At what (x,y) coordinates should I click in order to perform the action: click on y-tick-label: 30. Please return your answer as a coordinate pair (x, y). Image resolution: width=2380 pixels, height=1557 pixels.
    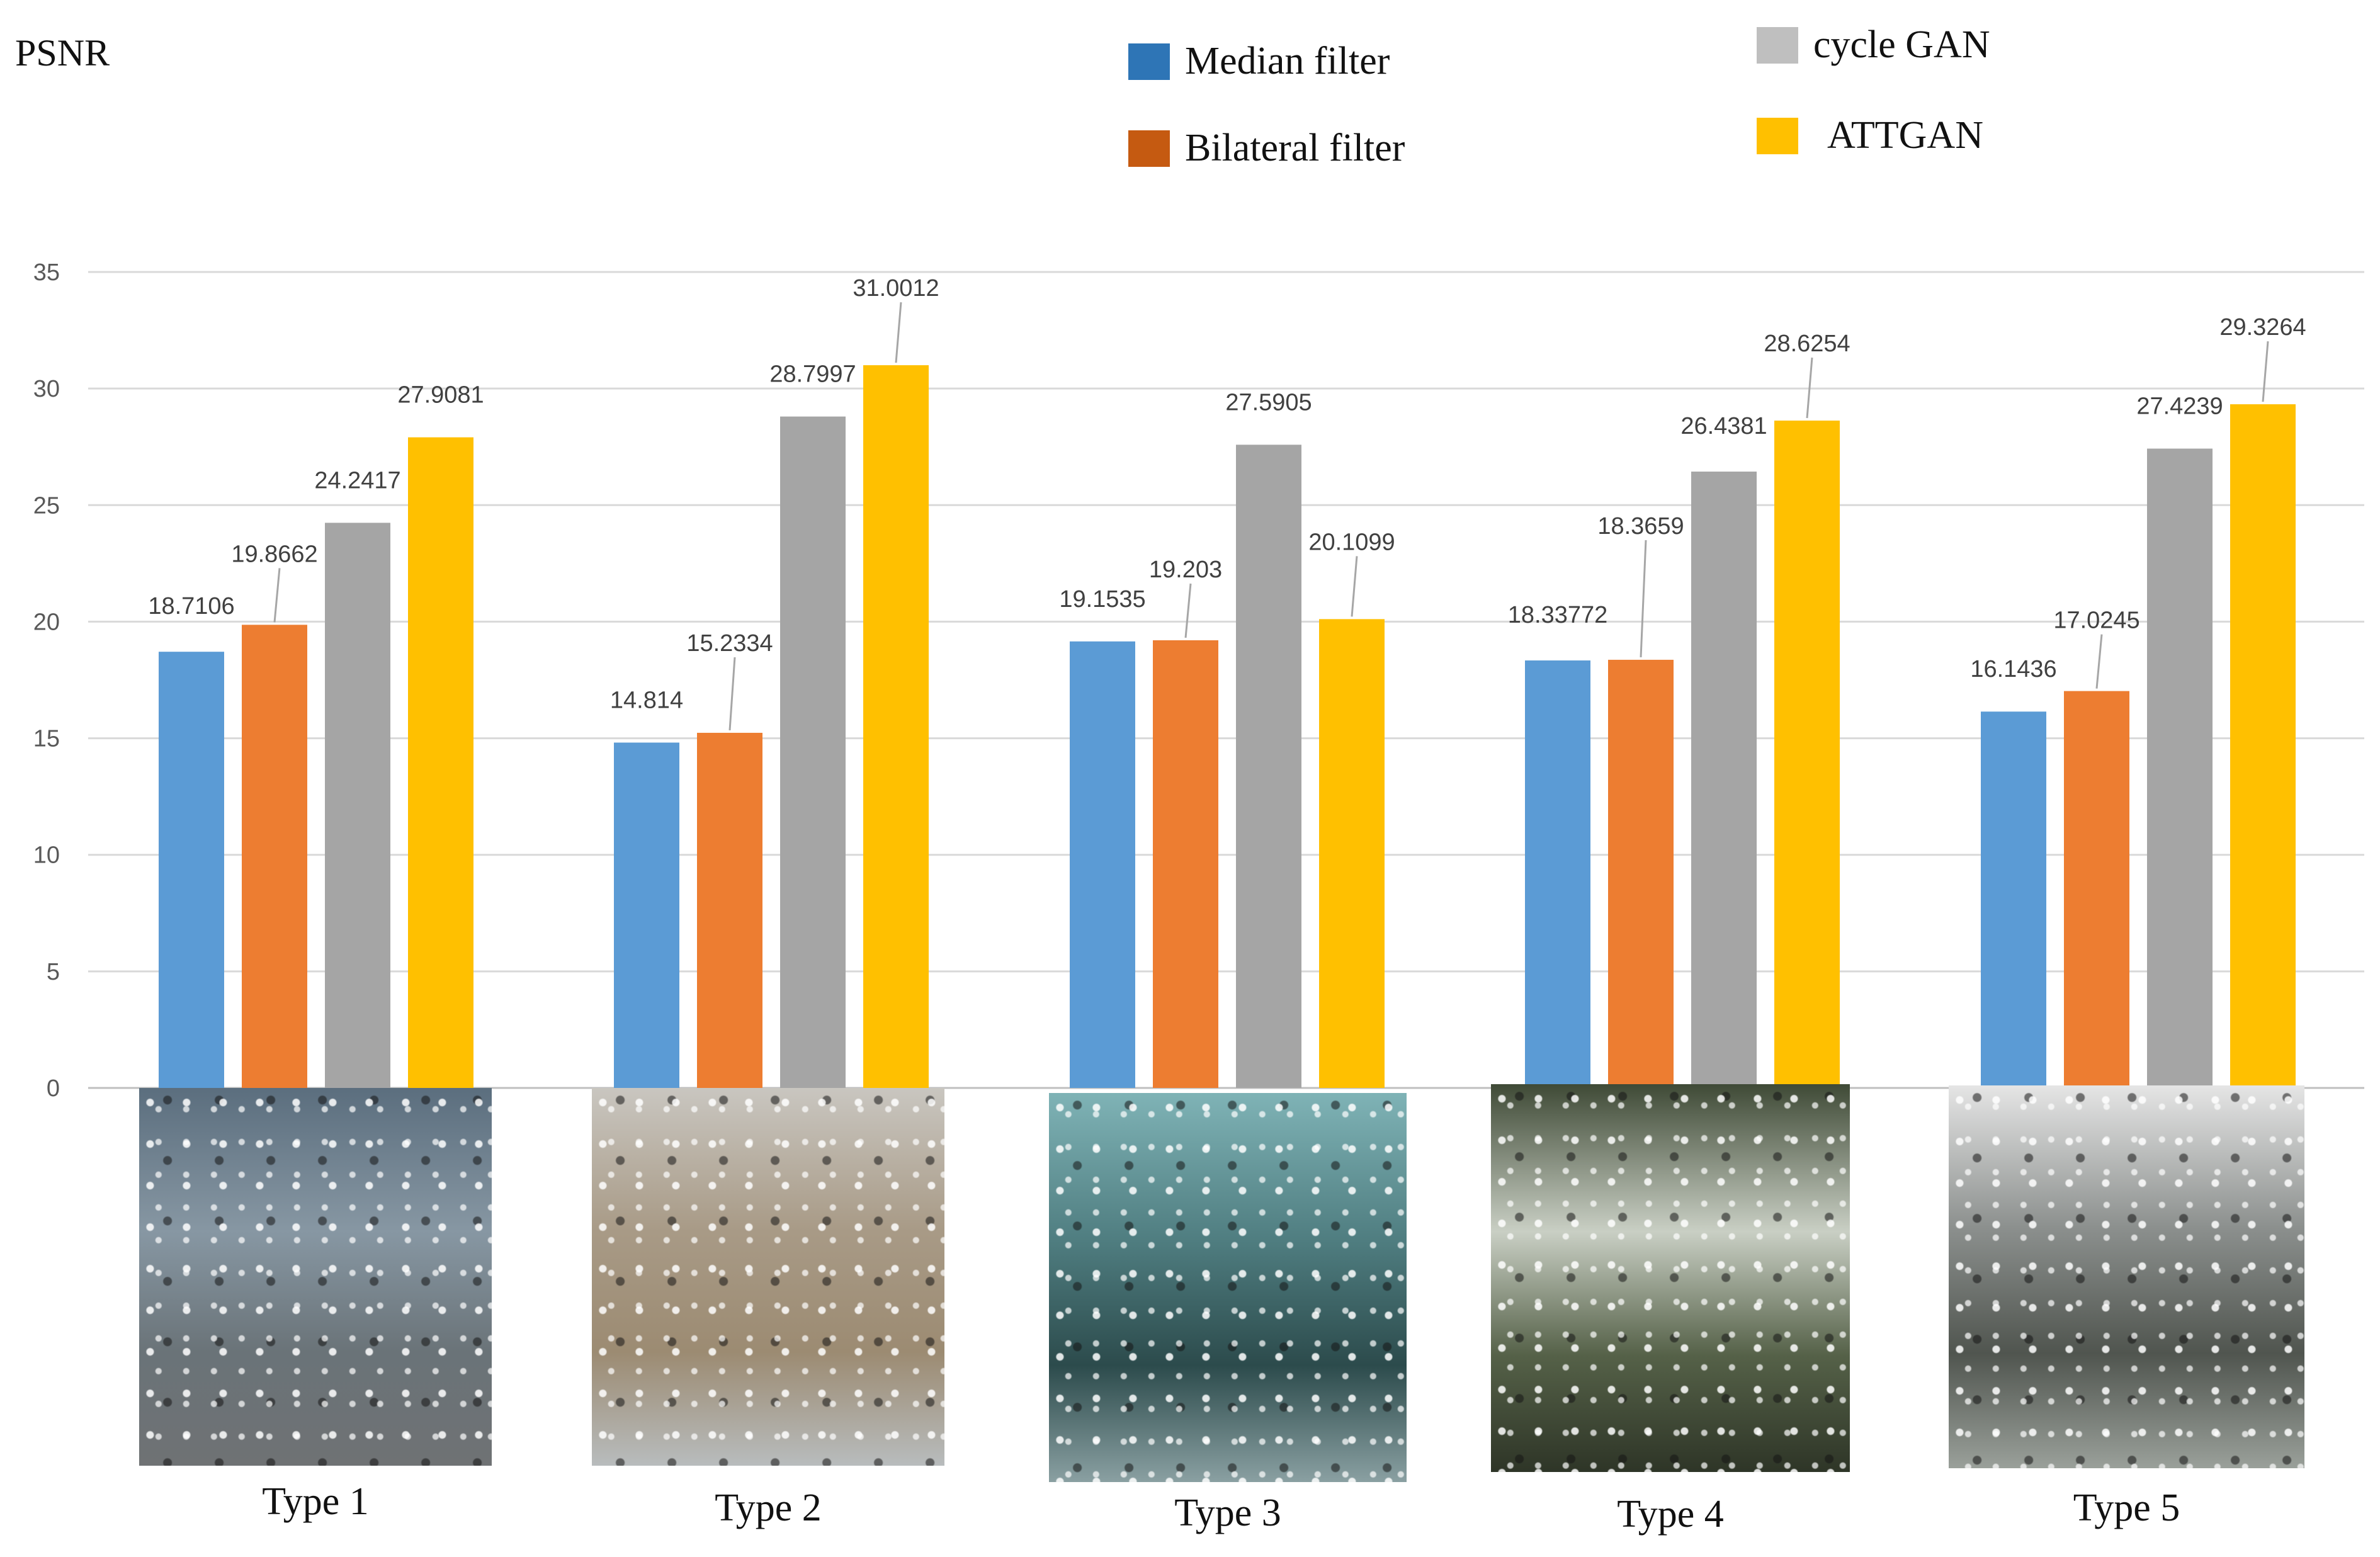
    Looking at the image, I should click on (46, 389).